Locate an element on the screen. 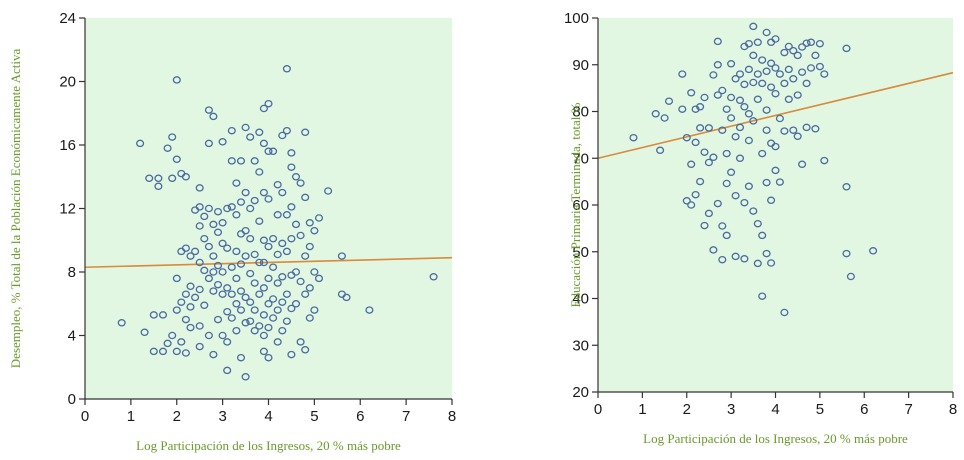 This screenshot has height=460, width=964. chart-2-x-tick-label-5: 5 is located at coordinates (820, 409).